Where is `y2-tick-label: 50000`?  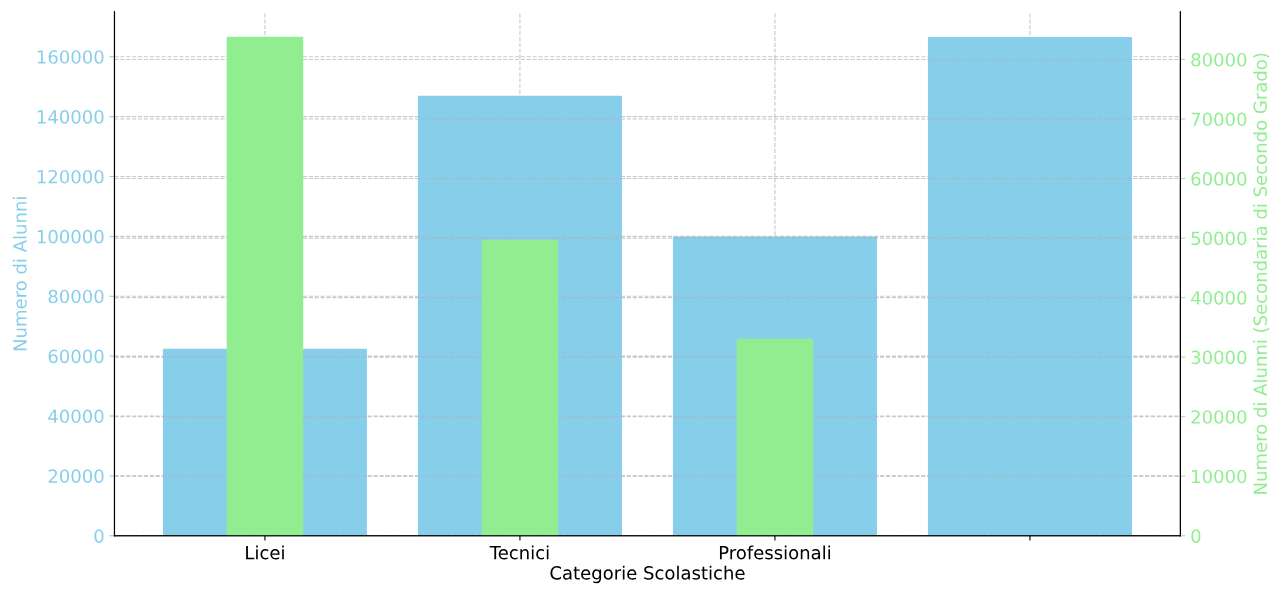 y2-tick-label: 50000 is located at coordinates (1219, 238).